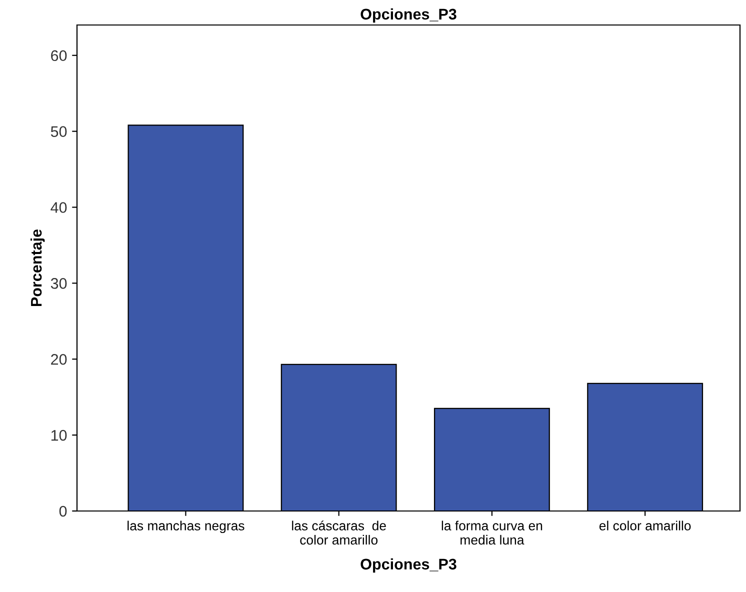 The image size is (746, 592). I want to click on y-axis-title: Porcentaje, so click(37, 267).